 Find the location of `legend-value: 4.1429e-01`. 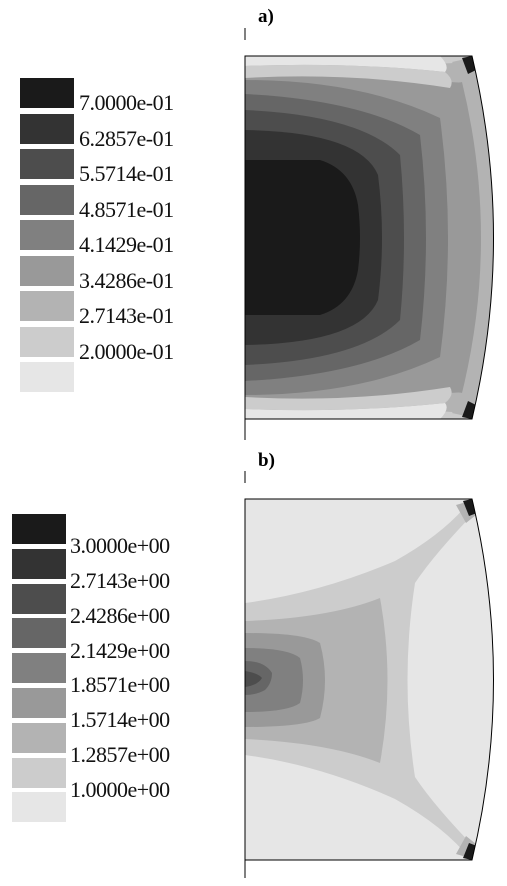

legend-value: 4.1429e-01 is located at coordinates (126, 244).